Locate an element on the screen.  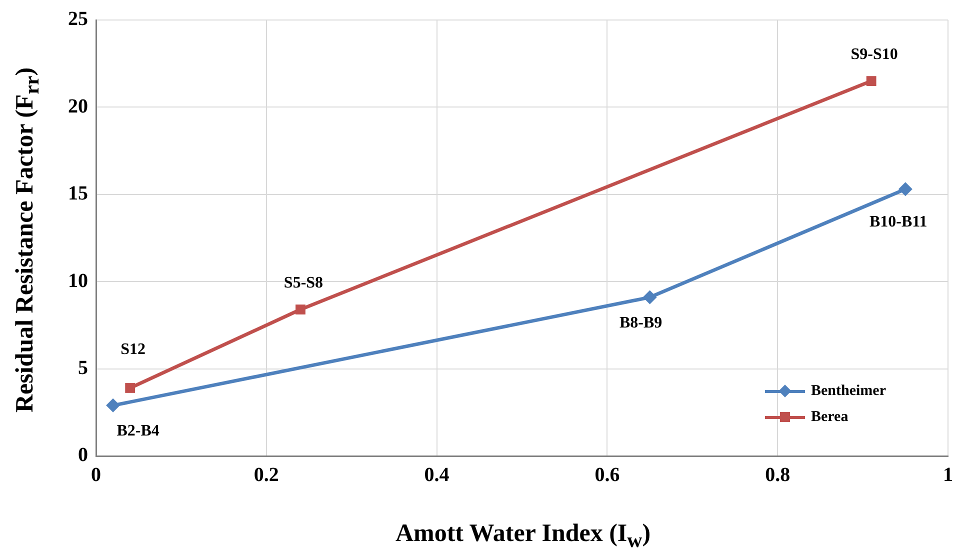
y-tick-label: 5 is located at coordinates (83, 367).